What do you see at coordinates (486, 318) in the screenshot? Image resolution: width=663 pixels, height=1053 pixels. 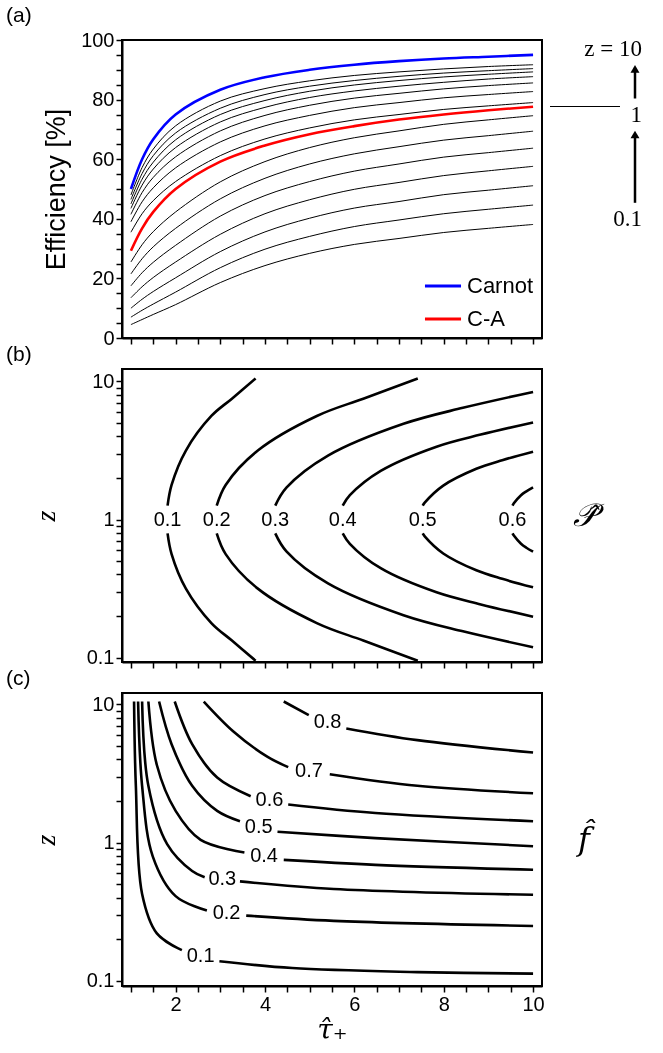 I see `legend-label: C-A` at bounding box center [486, 318].